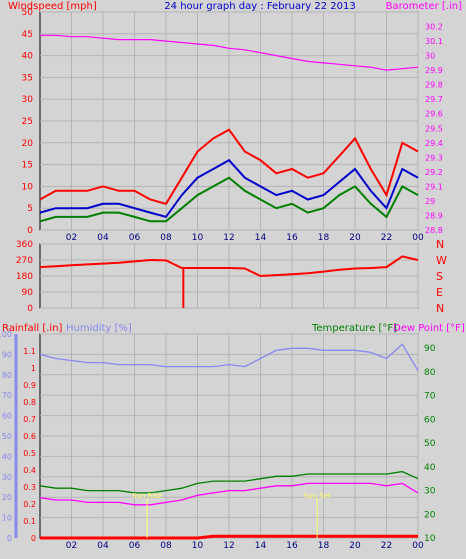 The width and height of the screenshot is (466, 559). I want to click on humidity-tick-label: 30, so click(7, 477).